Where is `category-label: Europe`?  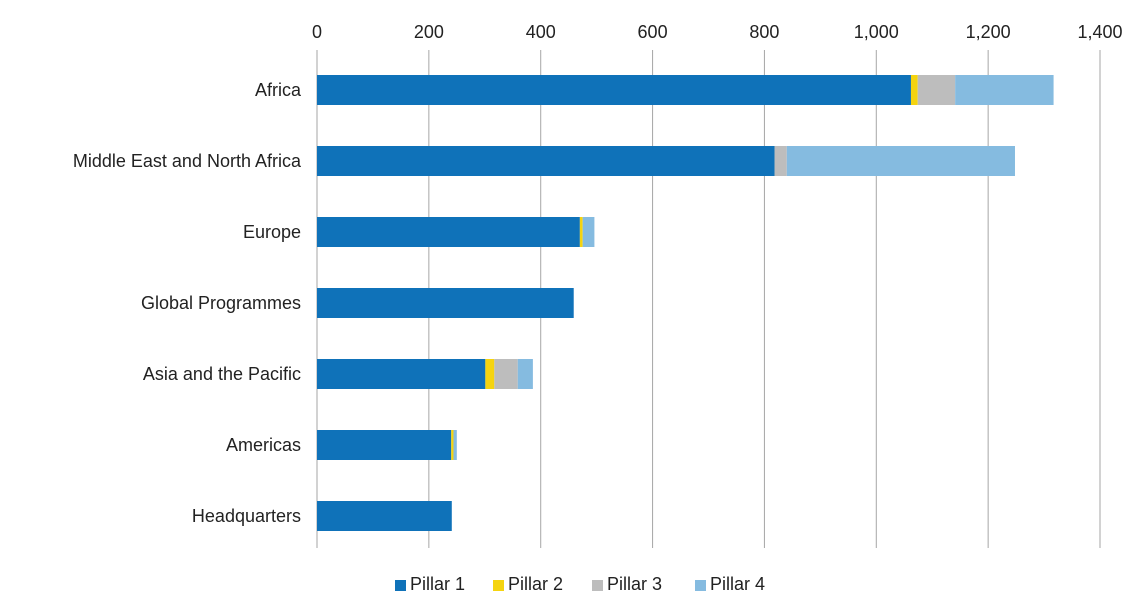 category-label: Europe is located at coordinates (272, 232).